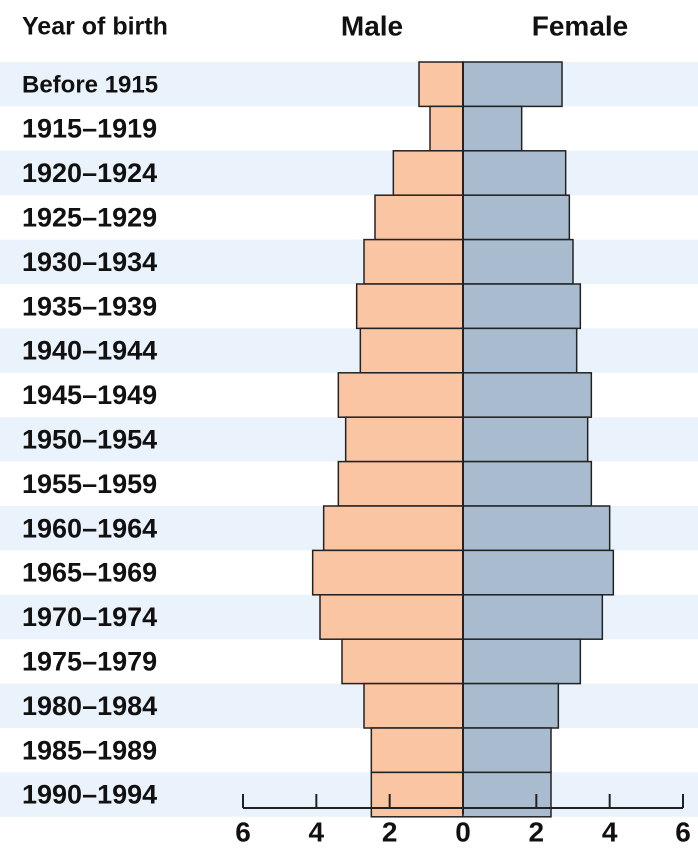 This screenshot has height=849, width=698. Describe the element at coordinates (89, 706) in the screenshot. I see `category-label: 1980–1984` at that location.